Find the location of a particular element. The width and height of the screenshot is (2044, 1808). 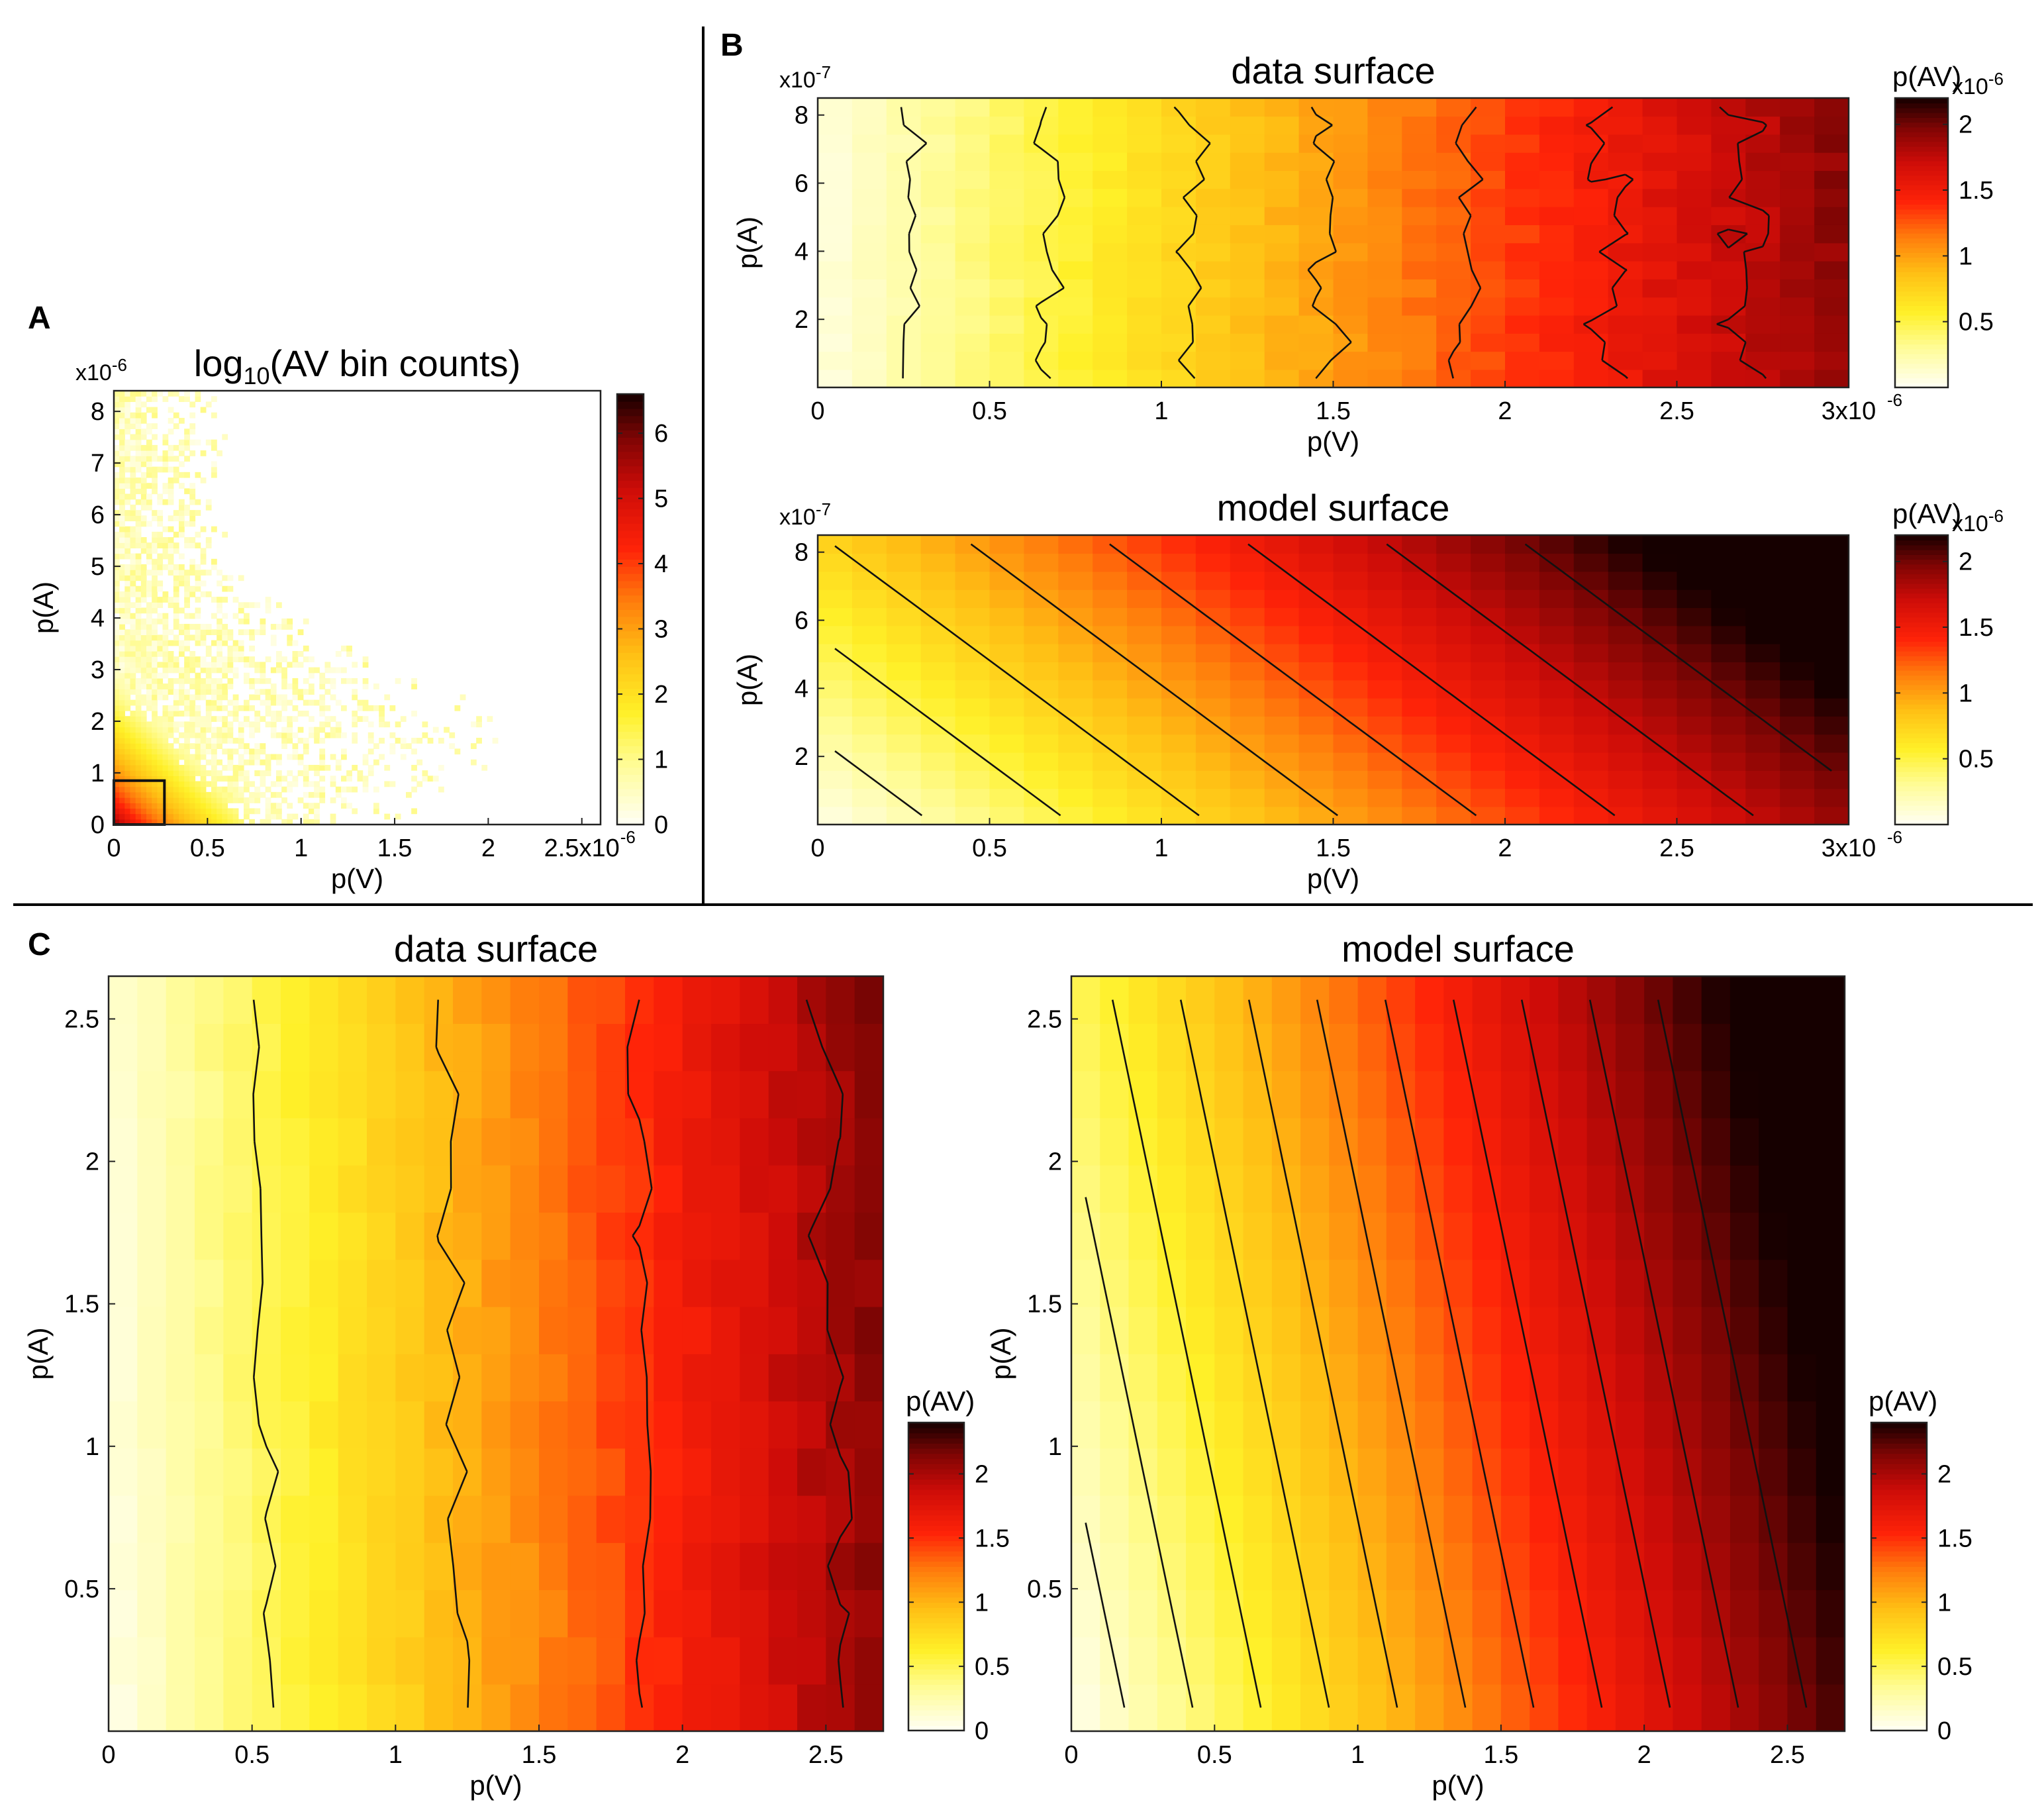

heatmap-cells is located at coordinates (306, 608).